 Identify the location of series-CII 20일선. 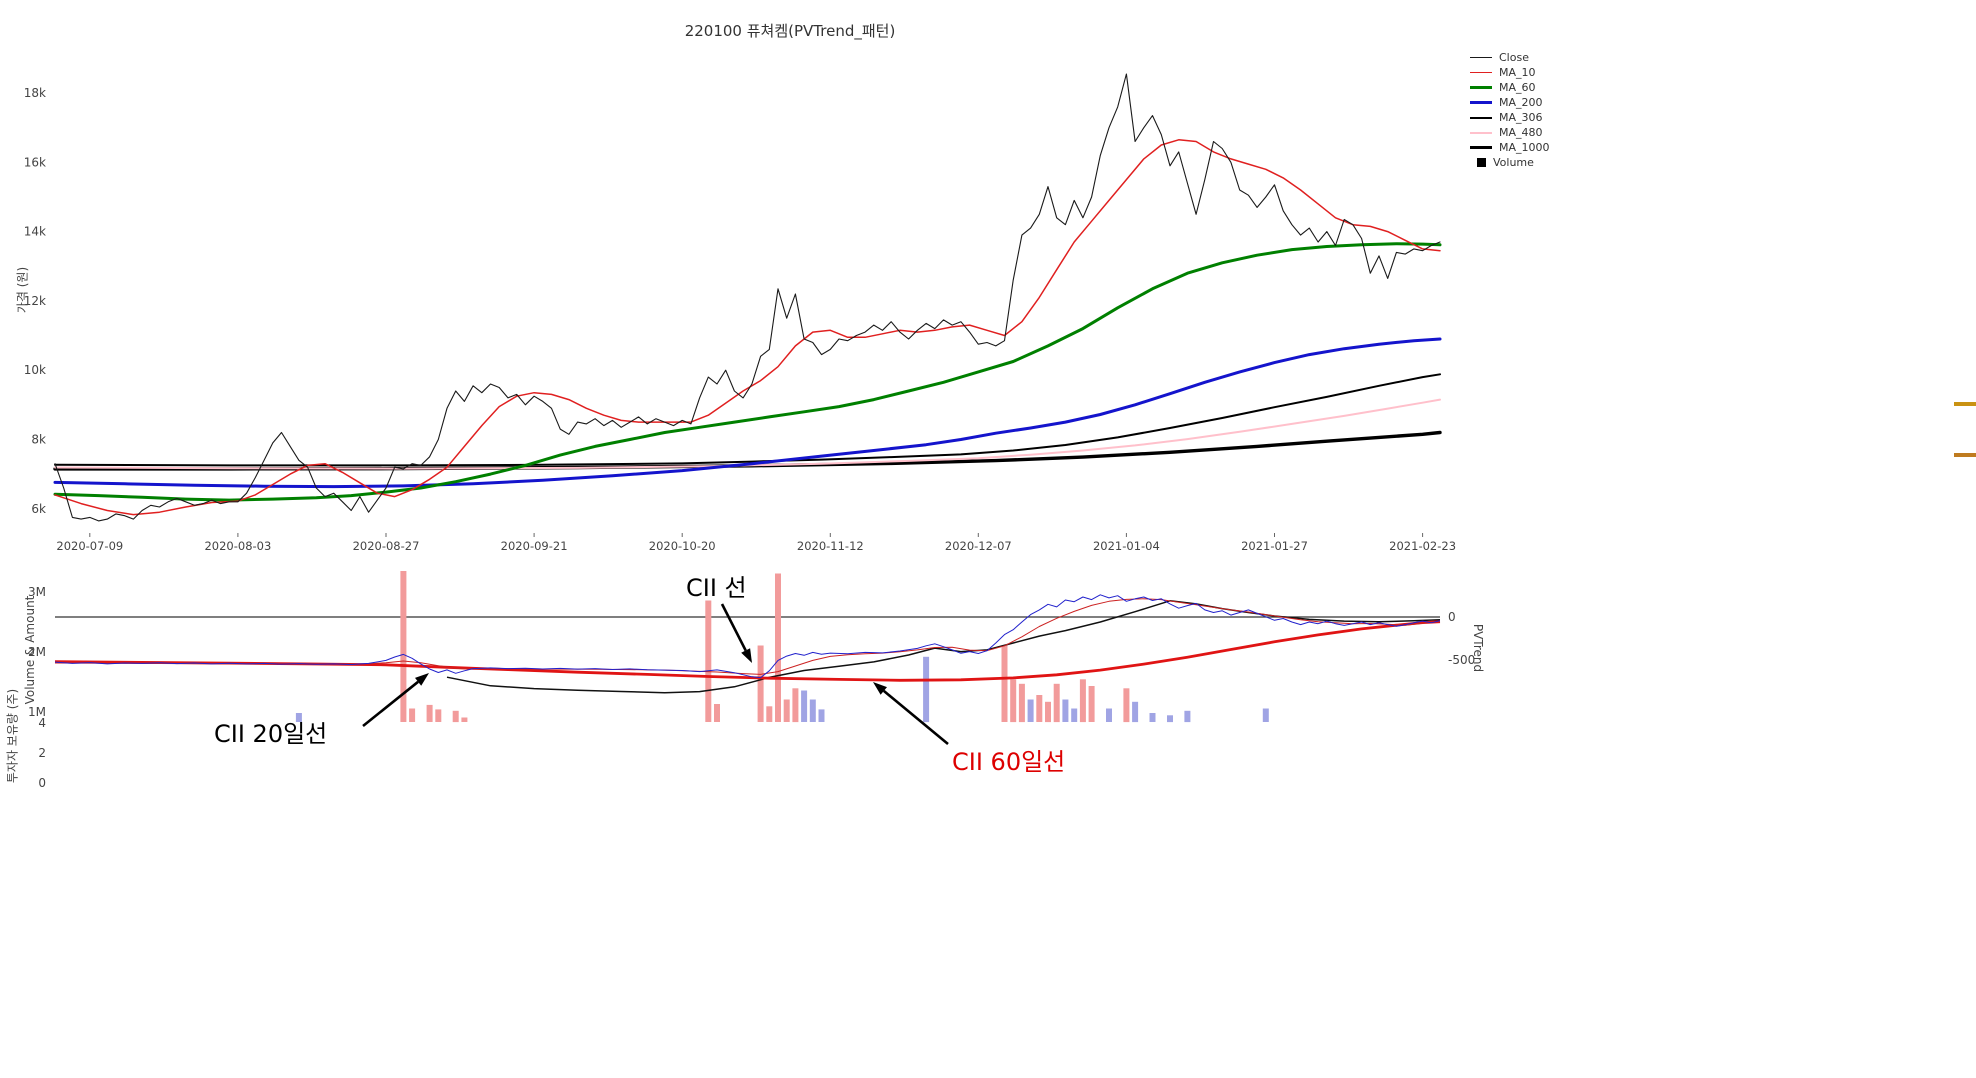
(747, 636).